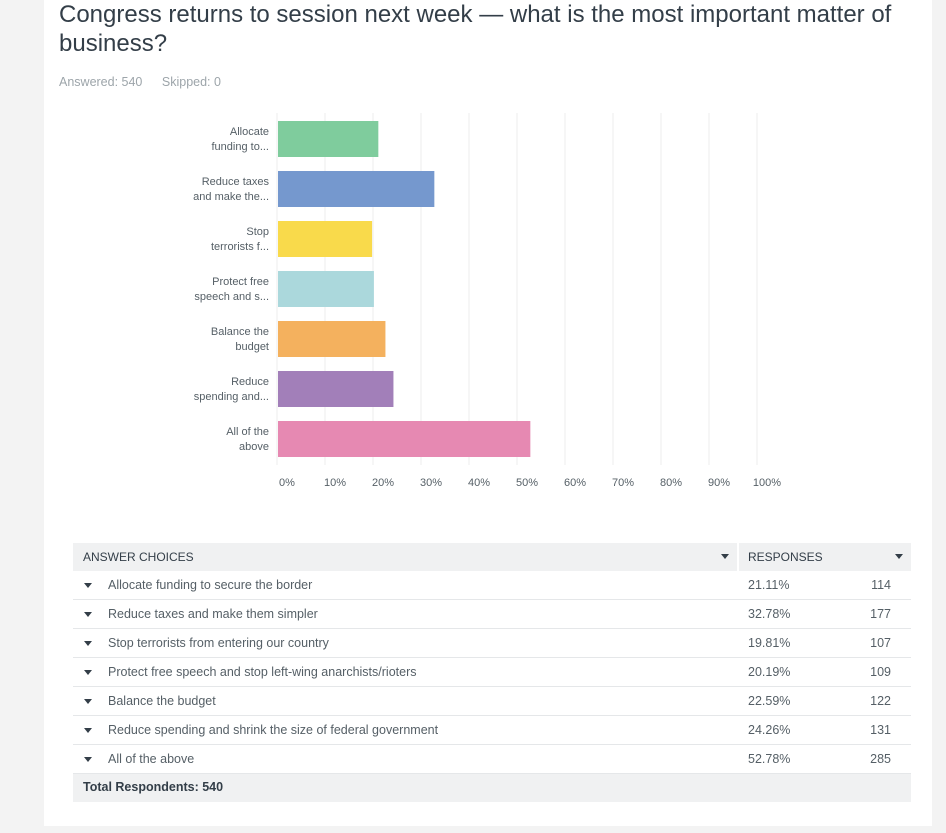 The image size is (946, 833). I want to click on x-tick-label: 50%, so click(527, 483).